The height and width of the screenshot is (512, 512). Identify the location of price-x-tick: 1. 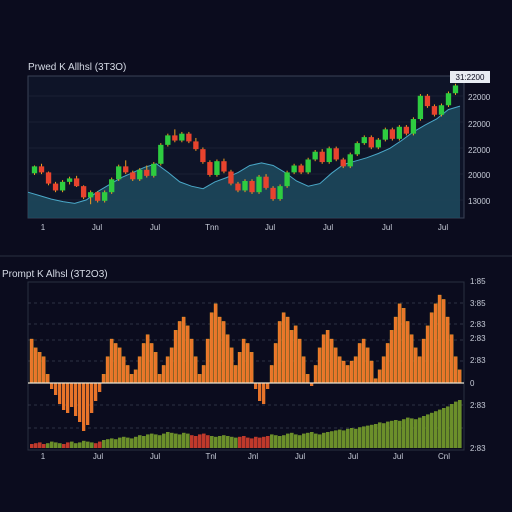
(43, 227).